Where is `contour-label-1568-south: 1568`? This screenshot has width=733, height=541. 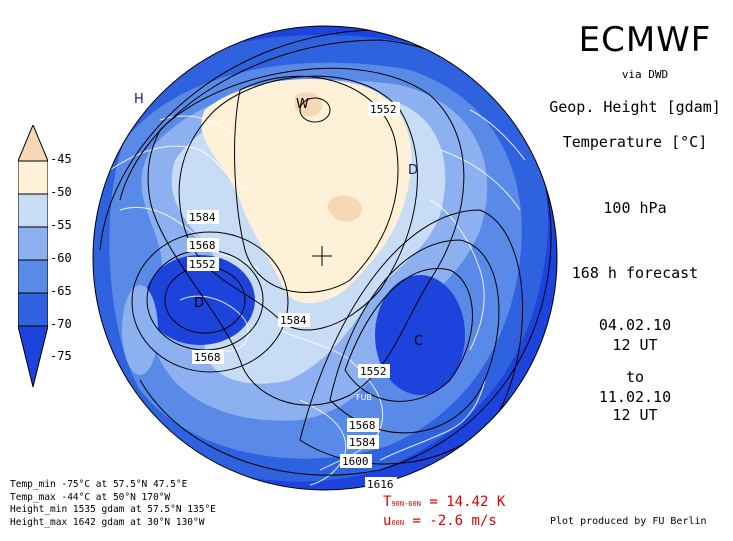 contour-label-1568-south: 1568 is located at coordinates (362, 425).